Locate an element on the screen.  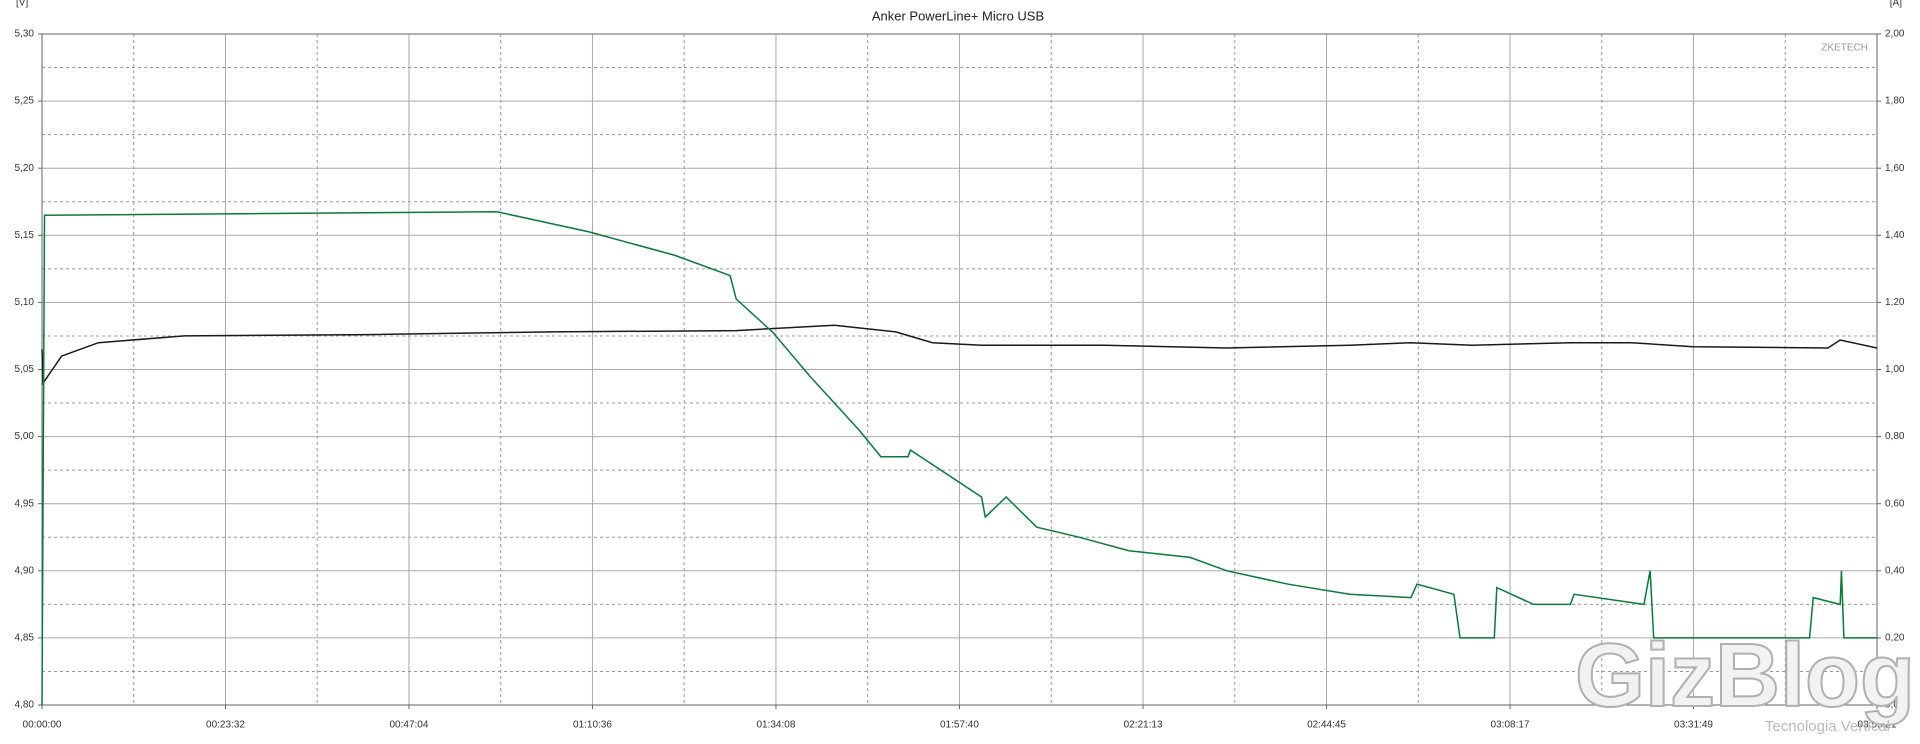
x-tick-label: 01:57:40 is located at coordinates (959, 725).